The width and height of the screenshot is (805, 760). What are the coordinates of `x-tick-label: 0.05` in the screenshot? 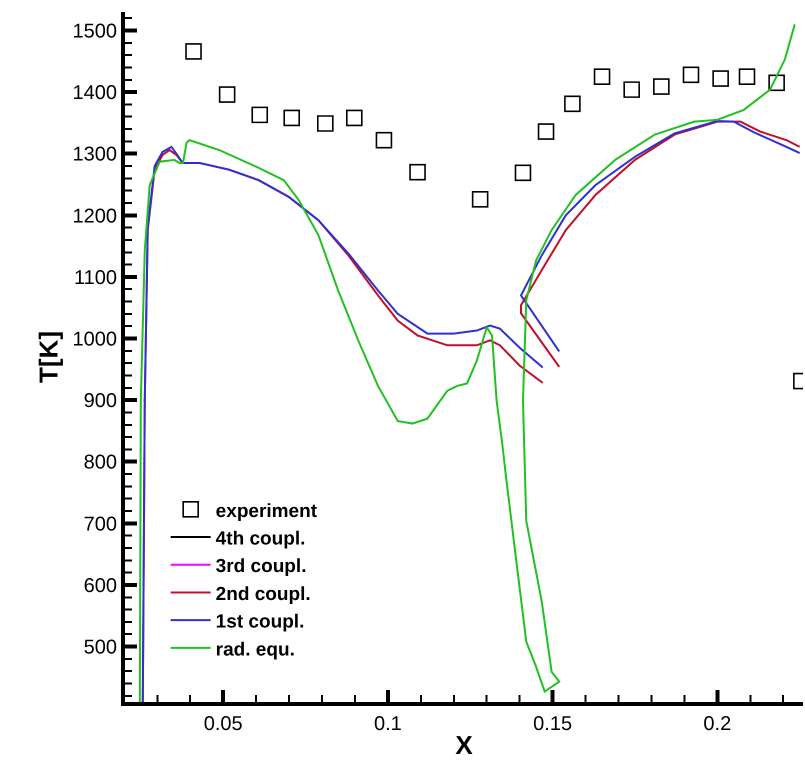 It's located at (223, 724).